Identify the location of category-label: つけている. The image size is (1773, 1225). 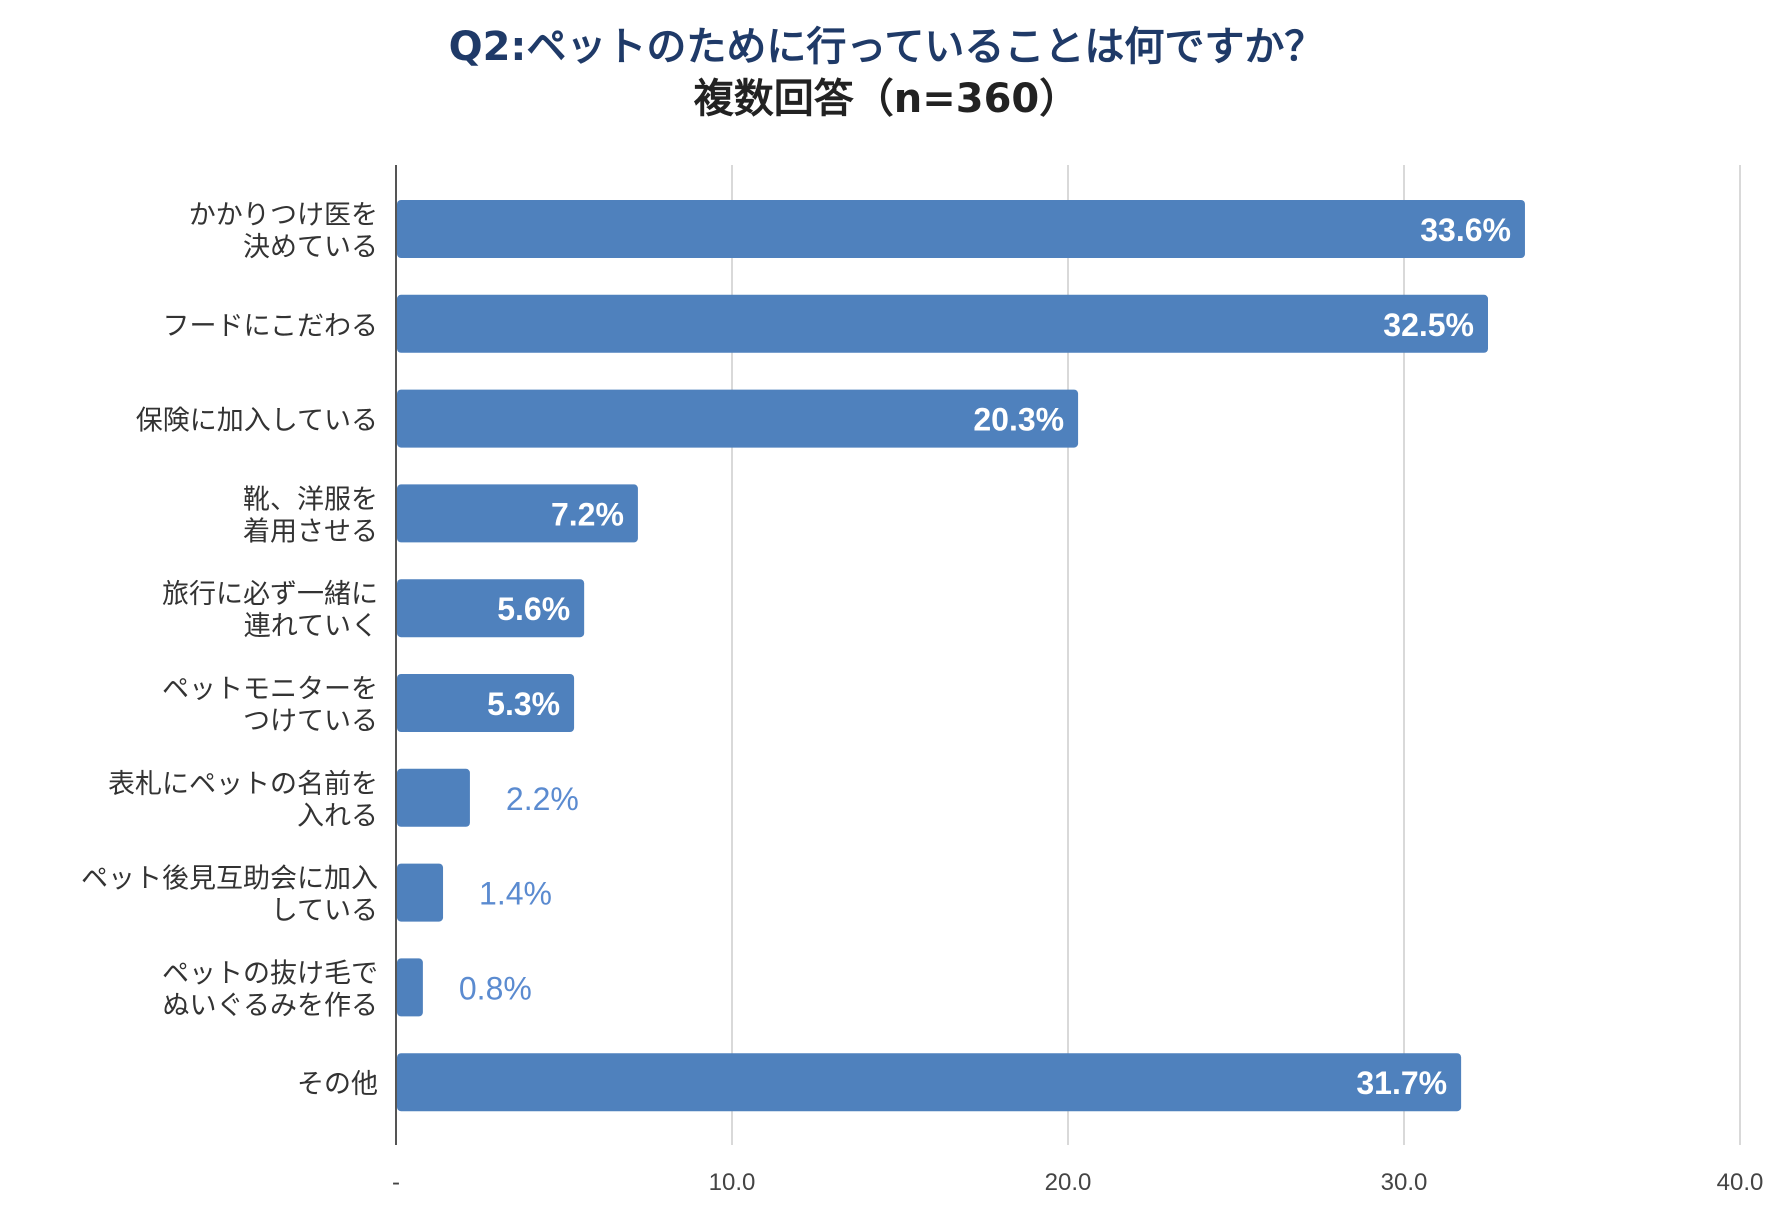
(310, 721).